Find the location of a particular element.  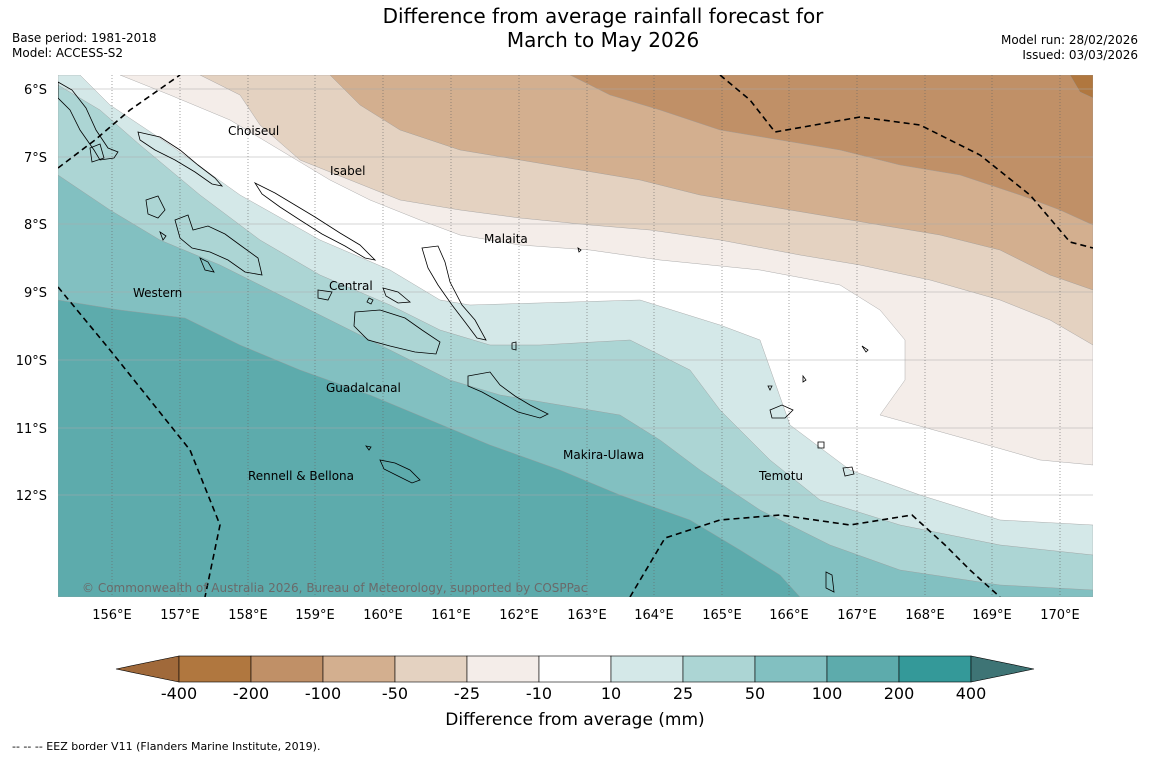

lat-label: 11°S is located at coordinates (31, 429).